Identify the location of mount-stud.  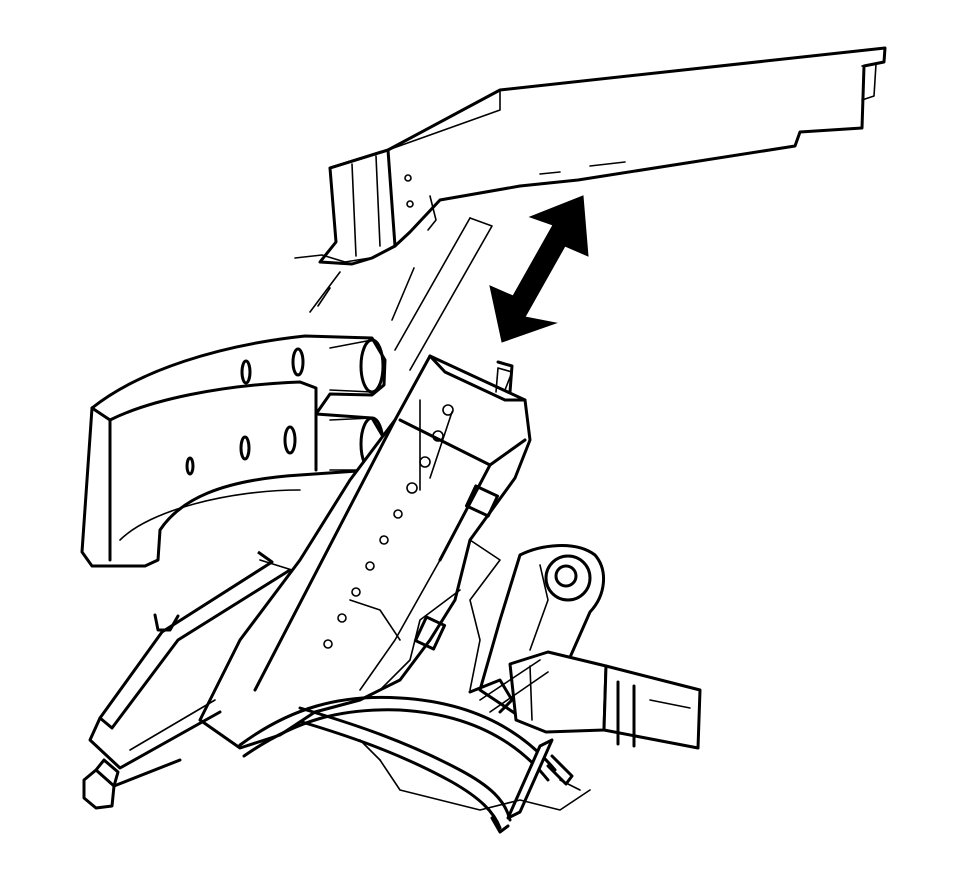
(535, 786).